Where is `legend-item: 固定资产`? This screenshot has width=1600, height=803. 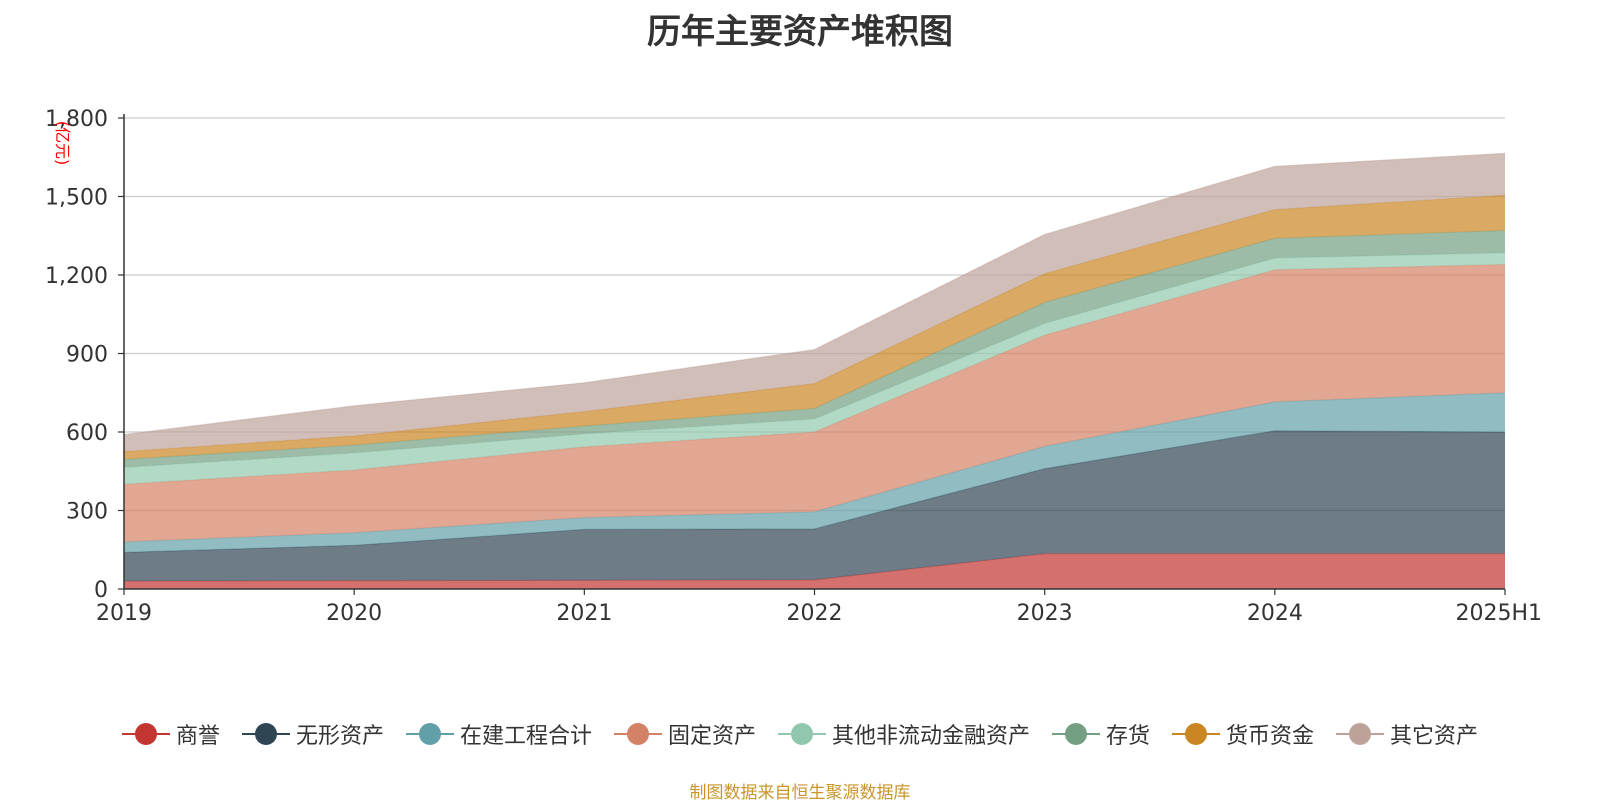 legend-item: 固定资产 is located at coordinates (684, 734).